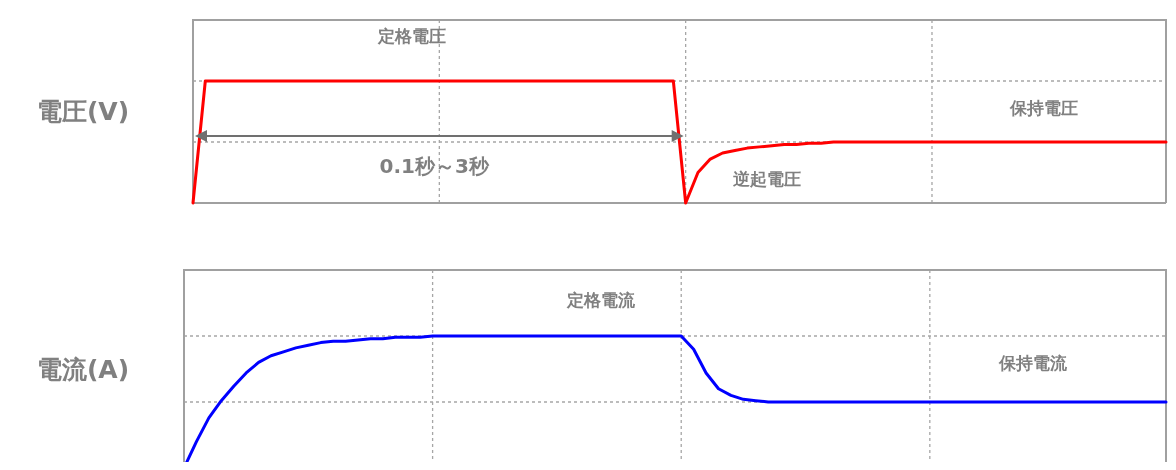 The height and width of the screenshot is (470, 1176). I want to click on annotation: 0.1秒～3秒, so click(434, 166).